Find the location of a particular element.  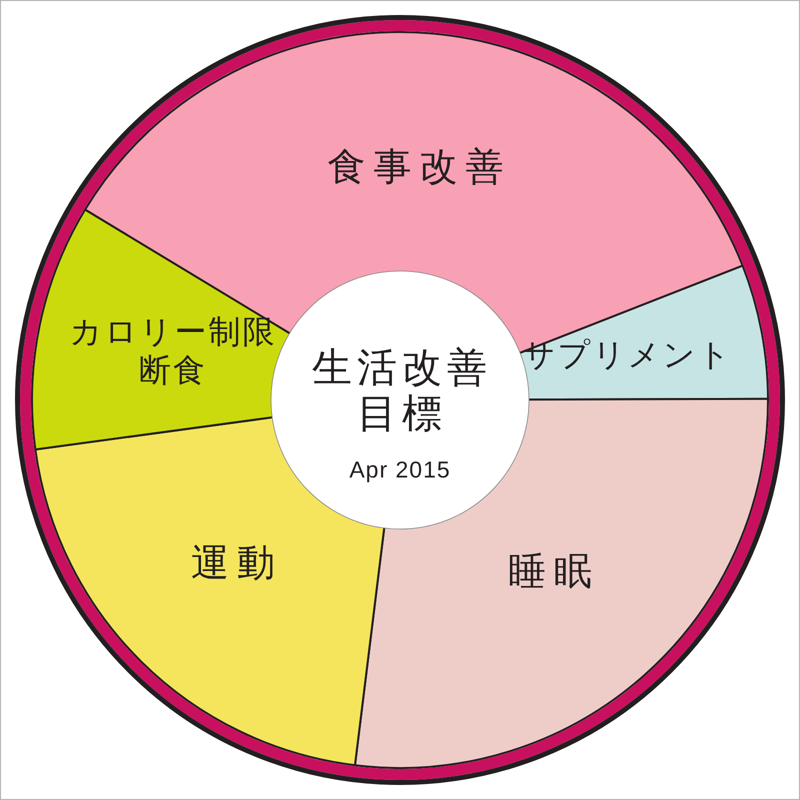

text: 生活改善目標 is located at coordinates (402, 391).